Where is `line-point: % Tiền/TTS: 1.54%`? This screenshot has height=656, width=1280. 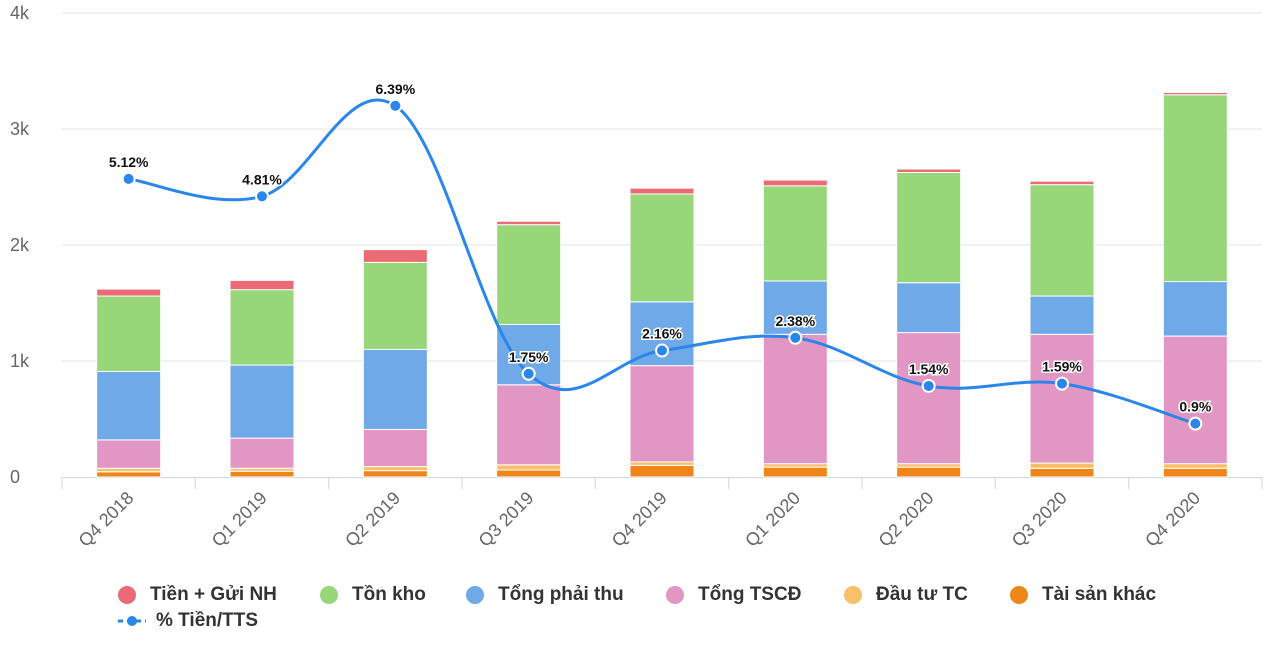
line-point: % Tiền/TTS: 1.54% is located at coordinates (928, 385).